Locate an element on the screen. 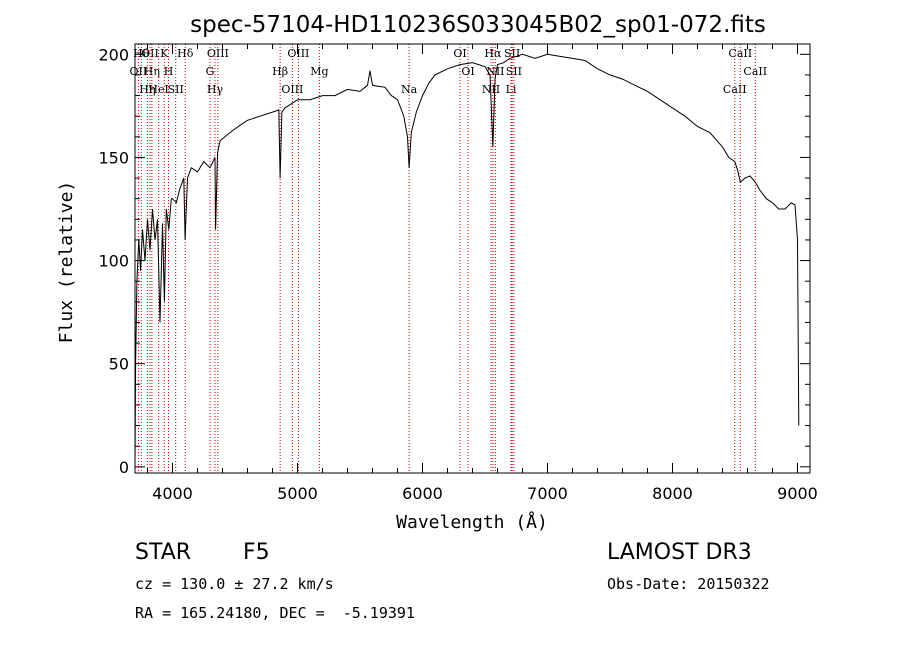 This screenshot has width=900, height=649. x-axis-label: Wavelength (Å) is located at coordinates (472, 522).